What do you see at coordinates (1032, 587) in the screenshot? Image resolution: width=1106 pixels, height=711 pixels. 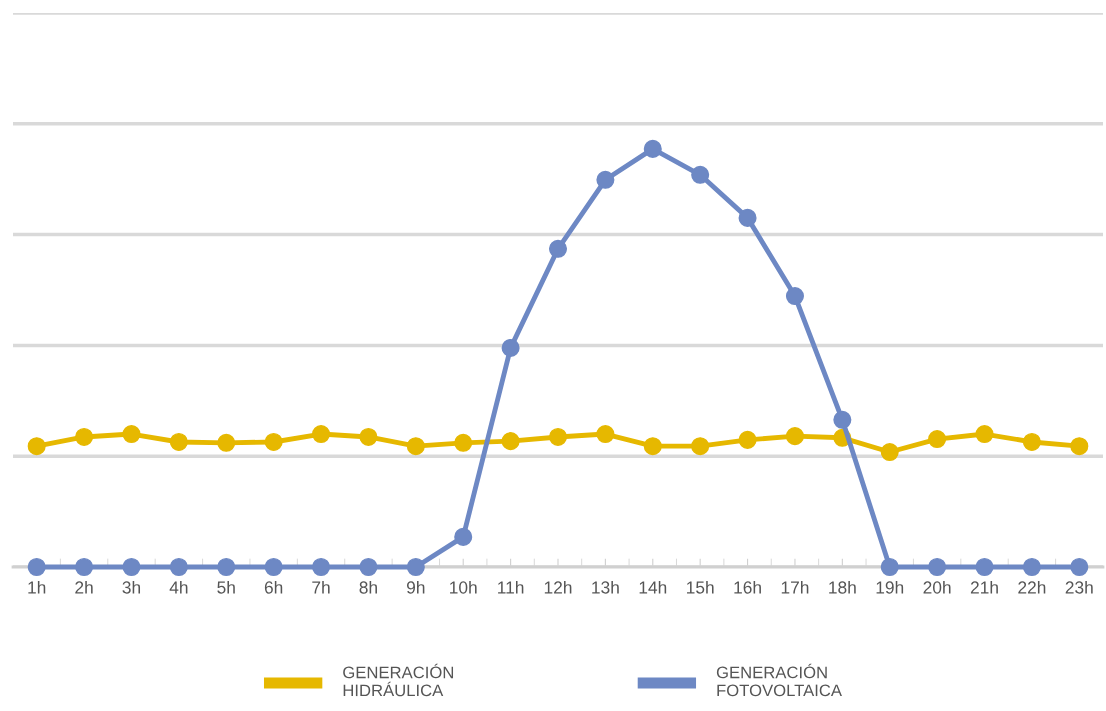 I see `x-tick-label: 22h` at bounding box center [1032, 587].